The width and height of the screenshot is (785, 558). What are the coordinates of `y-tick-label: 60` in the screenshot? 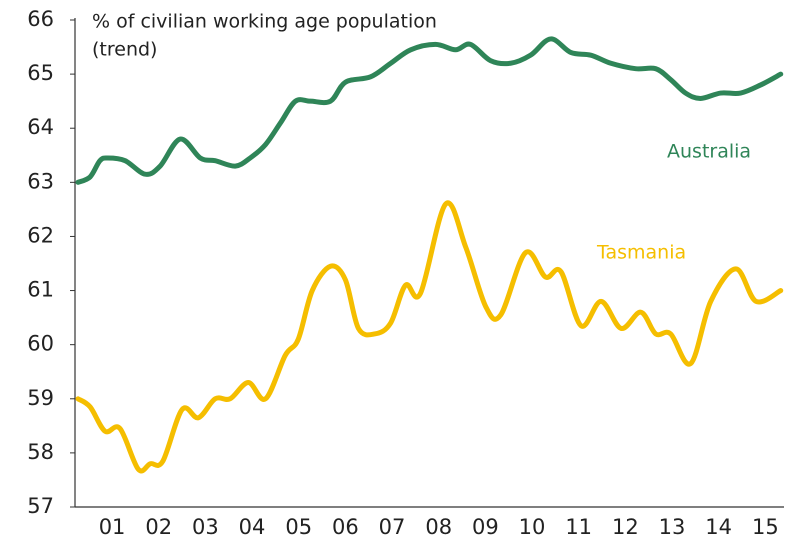 It's located at (40, 344).